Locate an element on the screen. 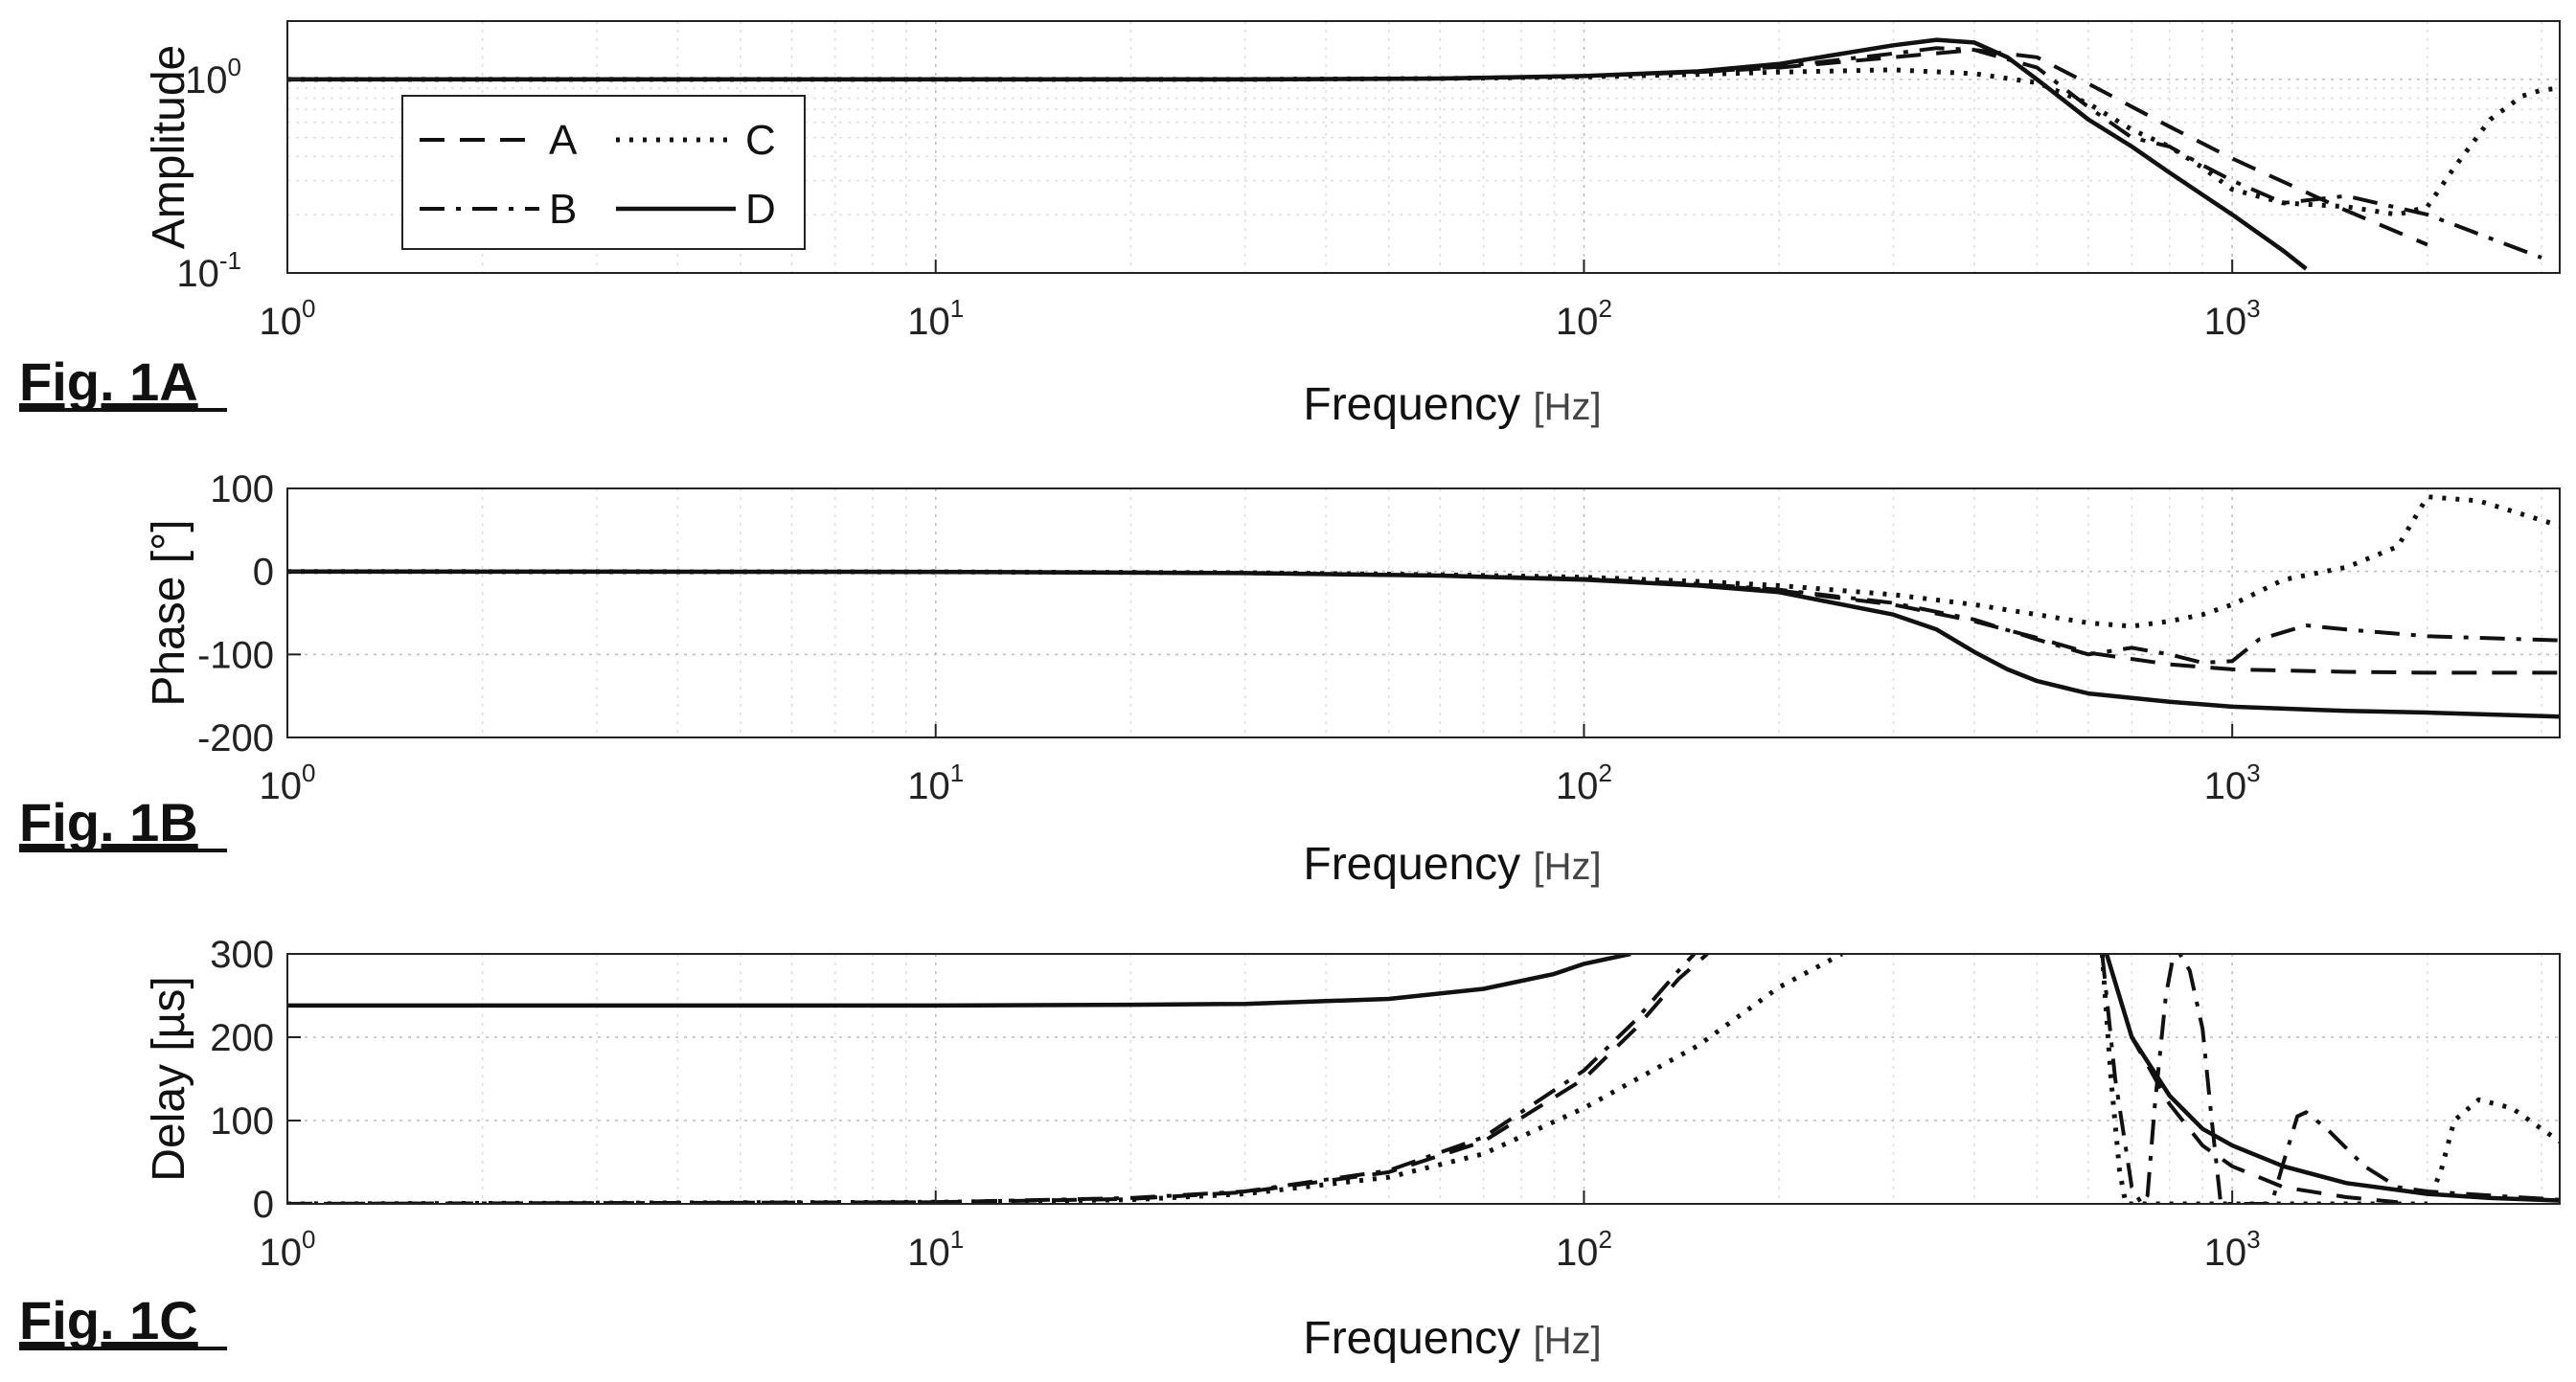 The height and width of the screenshot is (1382, 2576). legend: A C B D is located at coordinates (603, 172).